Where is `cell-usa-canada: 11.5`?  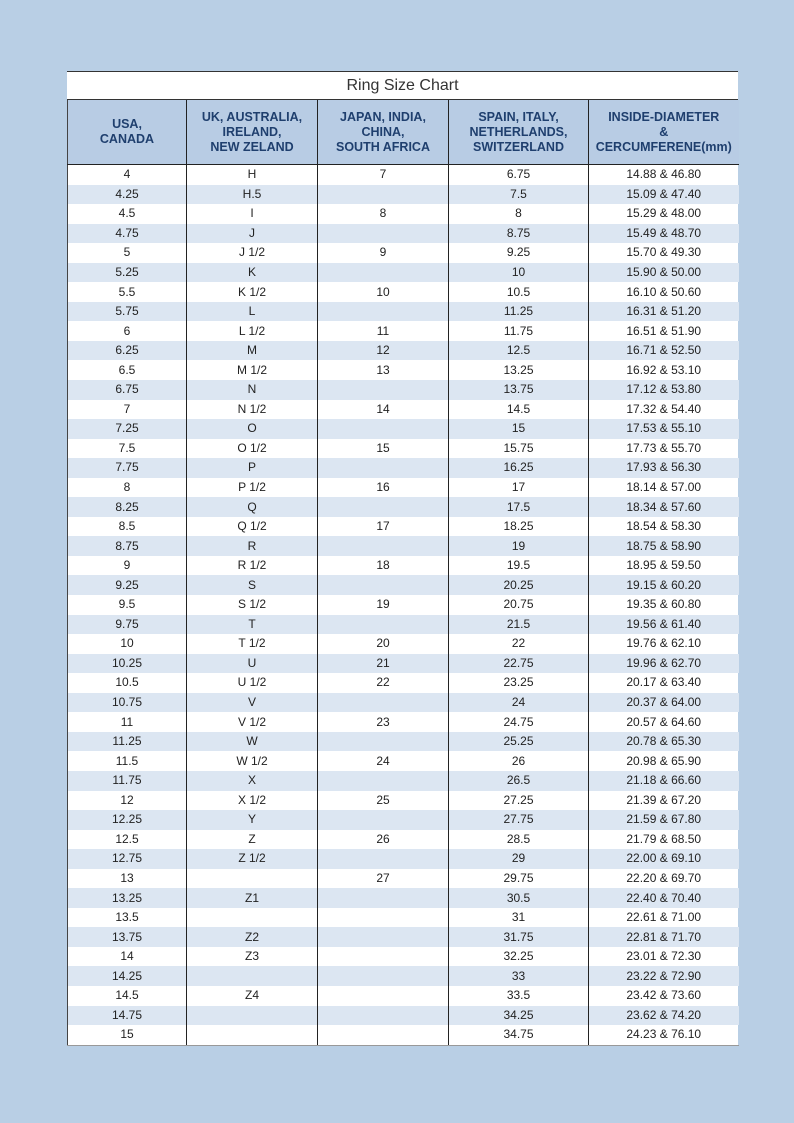
cell-usa-canada: 11.5 is located at coordinates (127, 761).